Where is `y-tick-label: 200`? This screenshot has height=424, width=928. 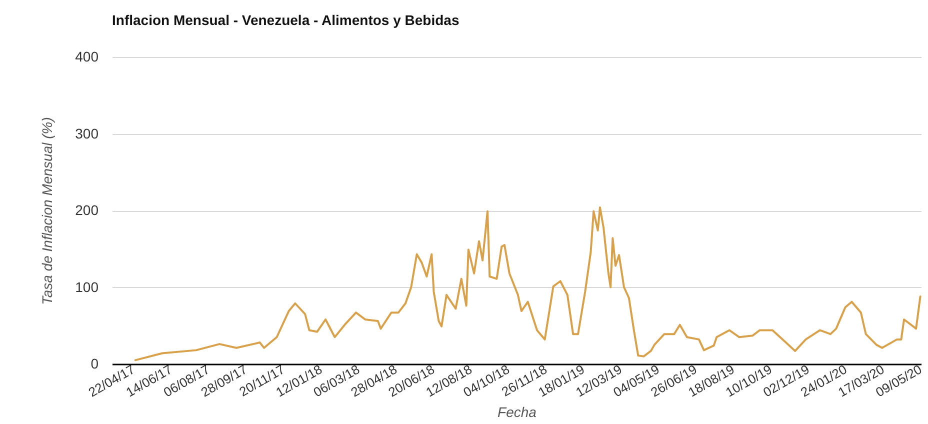
y-tick-label: 200 is located at coordinates (87, 210).